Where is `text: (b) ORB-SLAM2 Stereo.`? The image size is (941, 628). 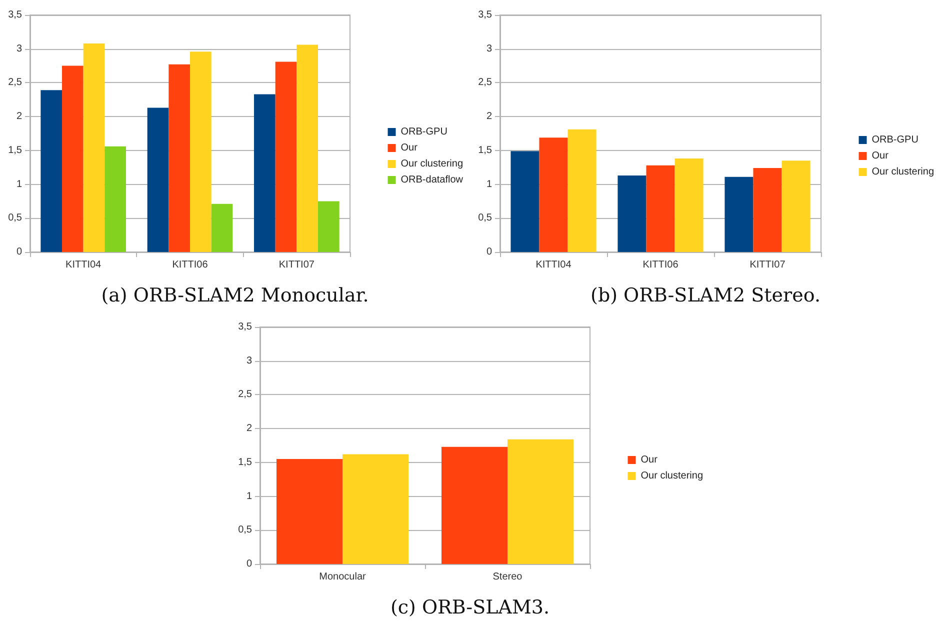 text: (b) ORB-SLAM2 Stereo. is located at coordinates (705, 295).